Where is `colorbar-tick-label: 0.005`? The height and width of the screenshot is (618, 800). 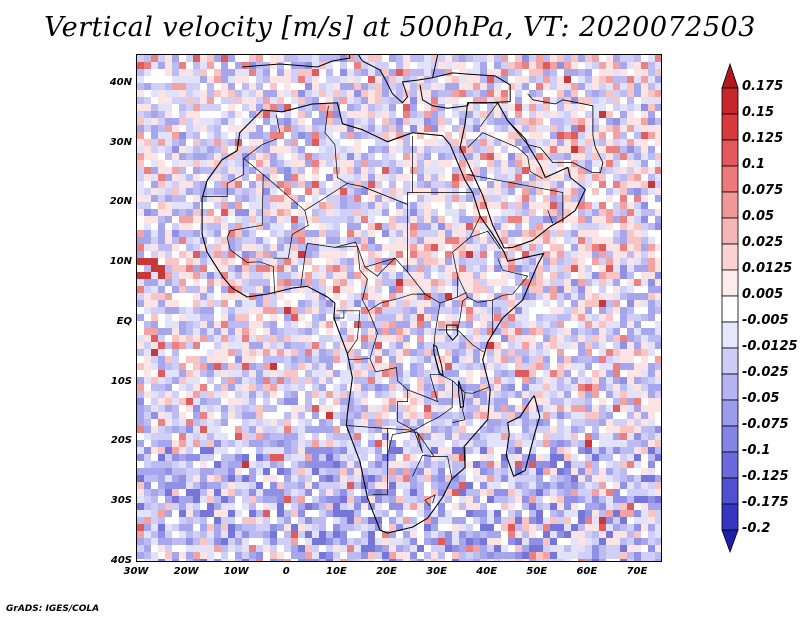 colorbar-tick-label: 0.005 is located at coordinates (763, 294).